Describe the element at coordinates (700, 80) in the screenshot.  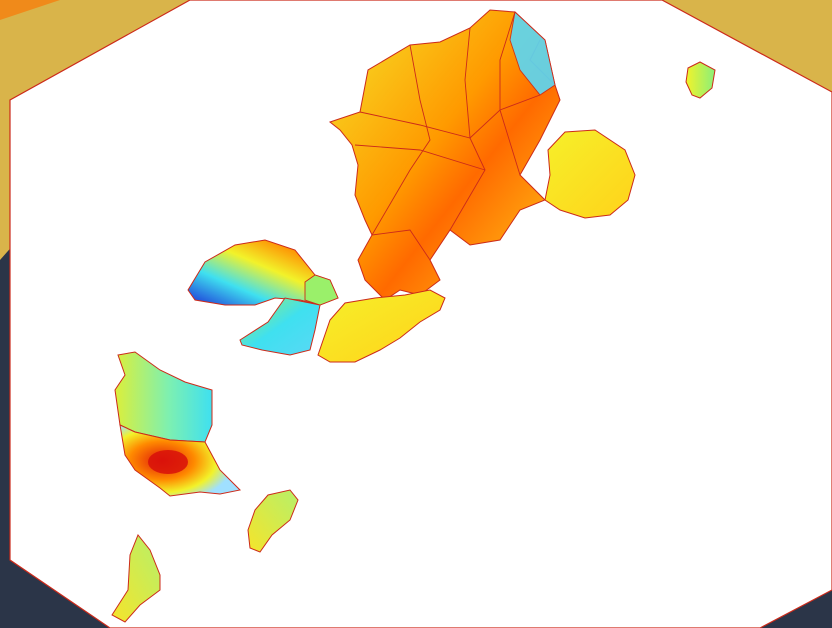
I see `region-small-isle-a` at that location.